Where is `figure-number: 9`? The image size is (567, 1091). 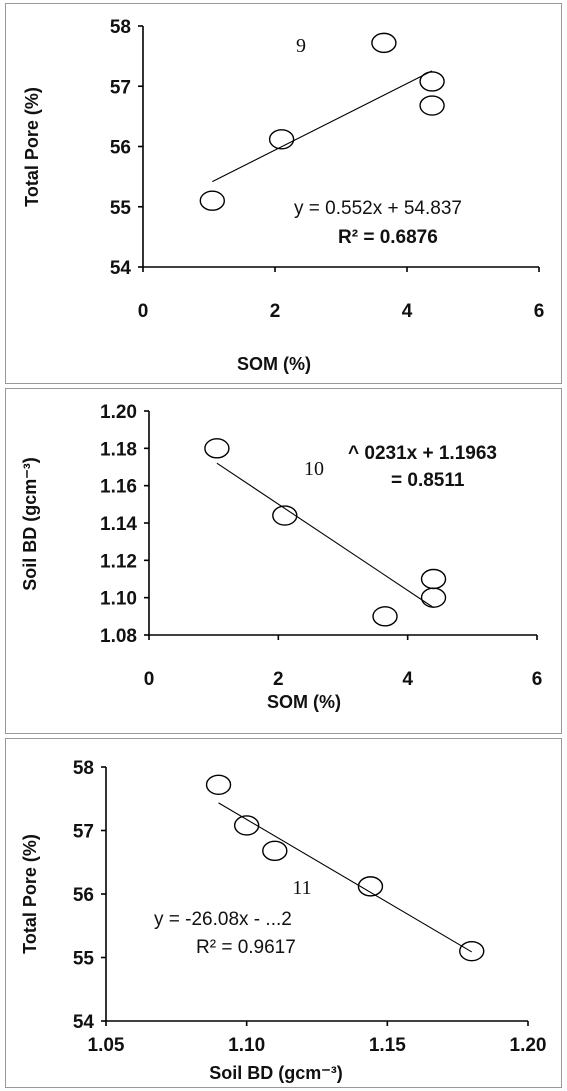
figure-number: 9 is located at coordinates (301, 46).